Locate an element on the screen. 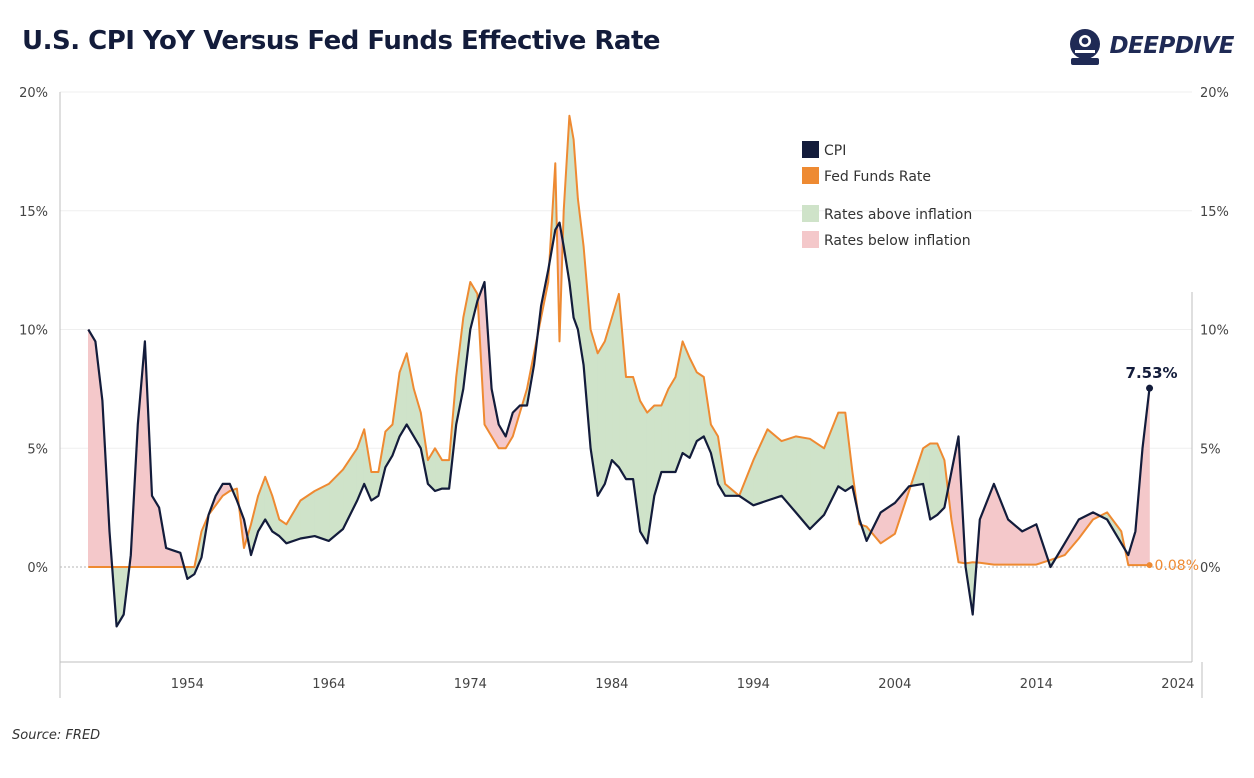 This screenshot has height=778, width=1254. legend-label: CPI is located at coordinates (835, 151).